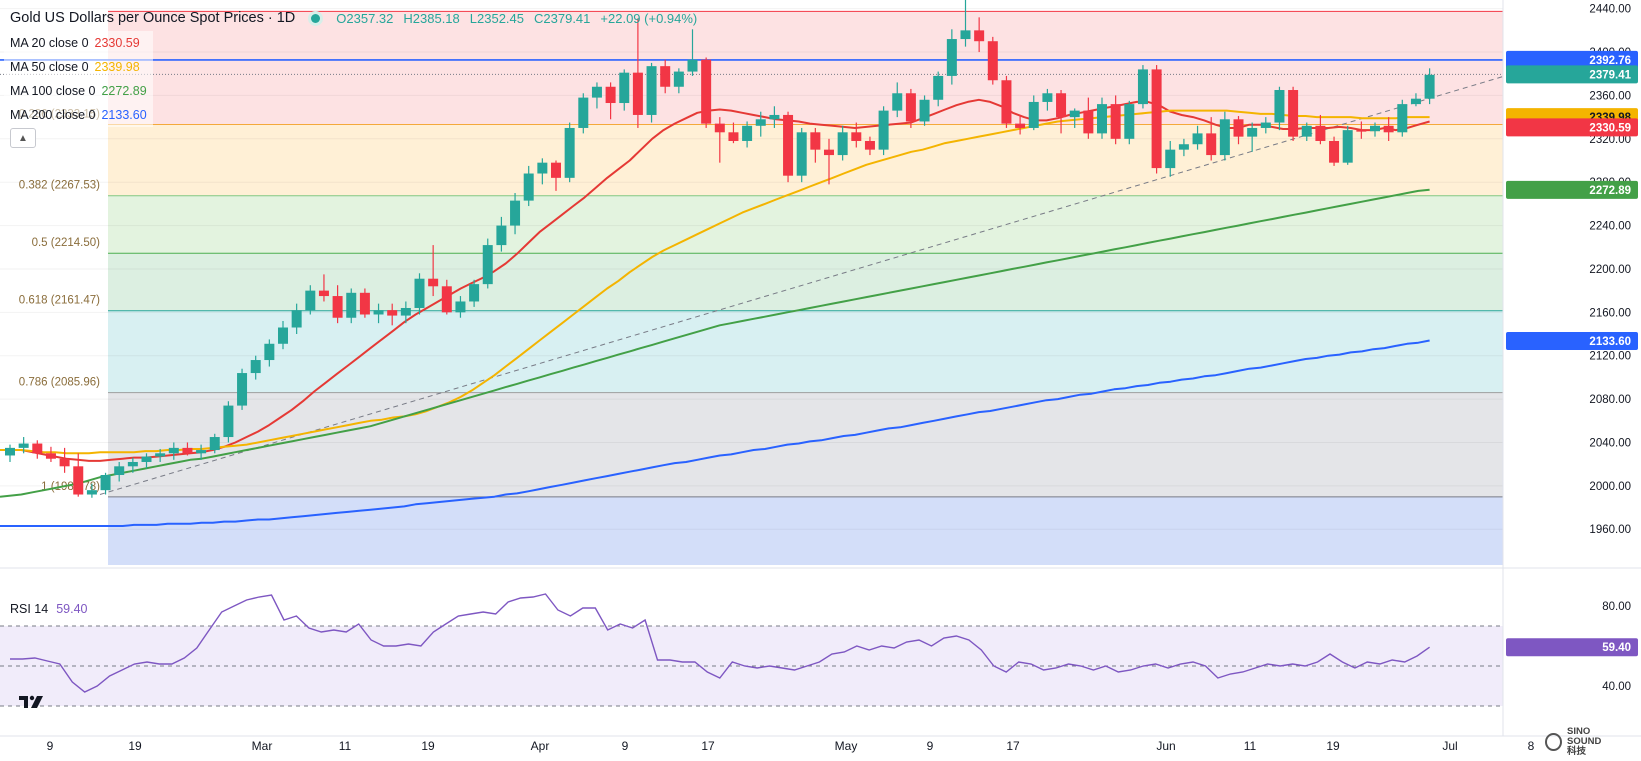 This screenshot has width=1641, height=761. What do you see at coordinates (1449, 746) in the screenshot?
I see `time-tick-label: Jul` at bounding box center [1449, 746].